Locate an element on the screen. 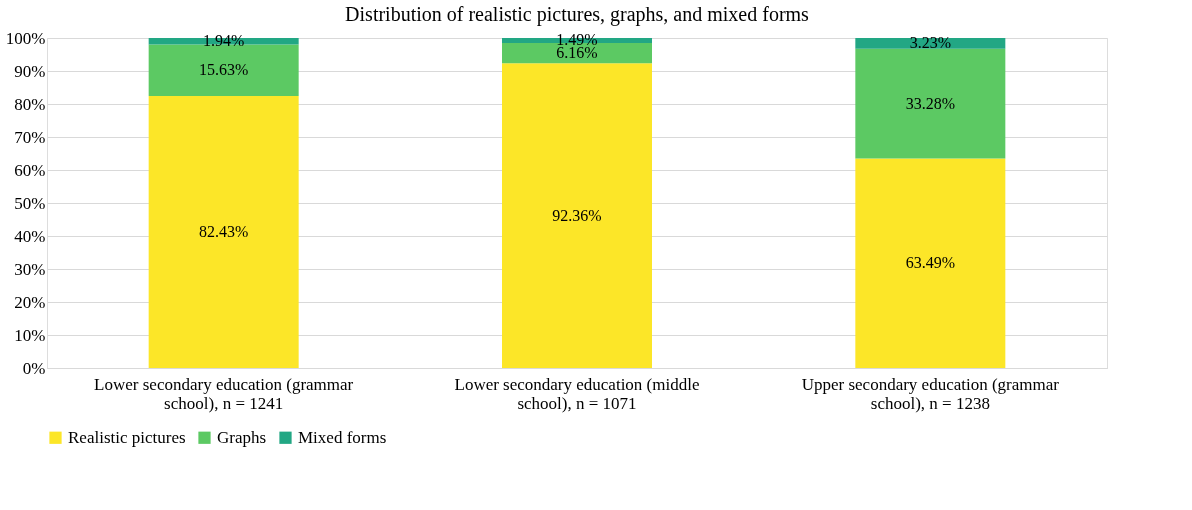  legend-label: Mixed forms is located at coordinates (342, 437).